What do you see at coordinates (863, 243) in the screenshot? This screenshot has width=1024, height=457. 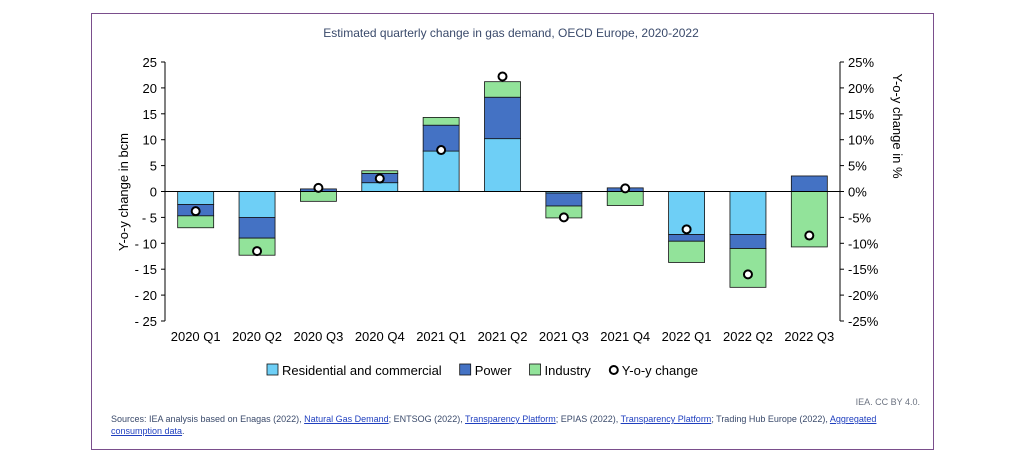 I see `right-tick-label: -10%` at bounding box center [863, 243].